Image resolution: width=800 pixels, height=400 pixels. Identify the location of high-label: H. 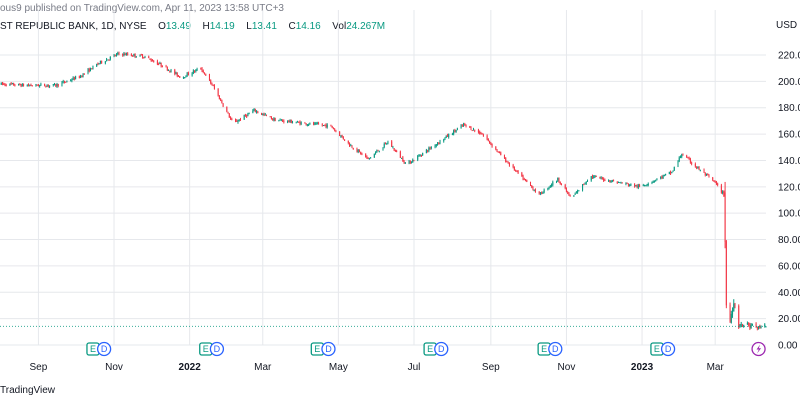
(206, 26).